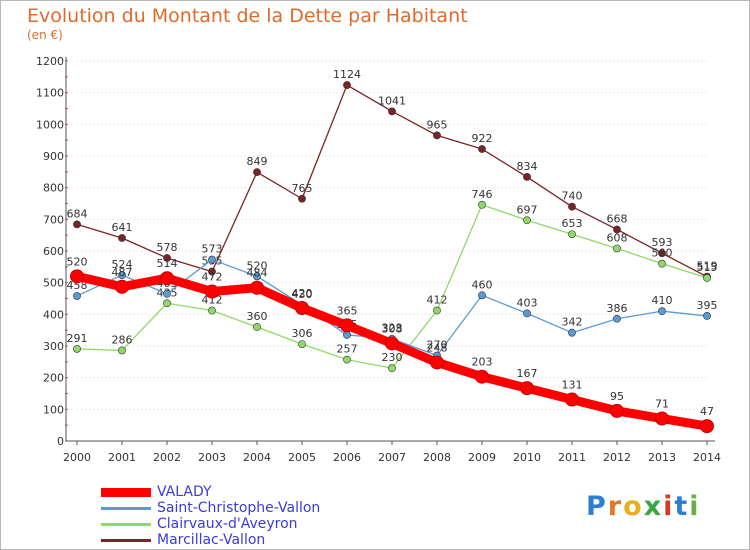 The width and height of the screenshot is (750, 550). I want to click on data-label: 1124, so click(347, 74).